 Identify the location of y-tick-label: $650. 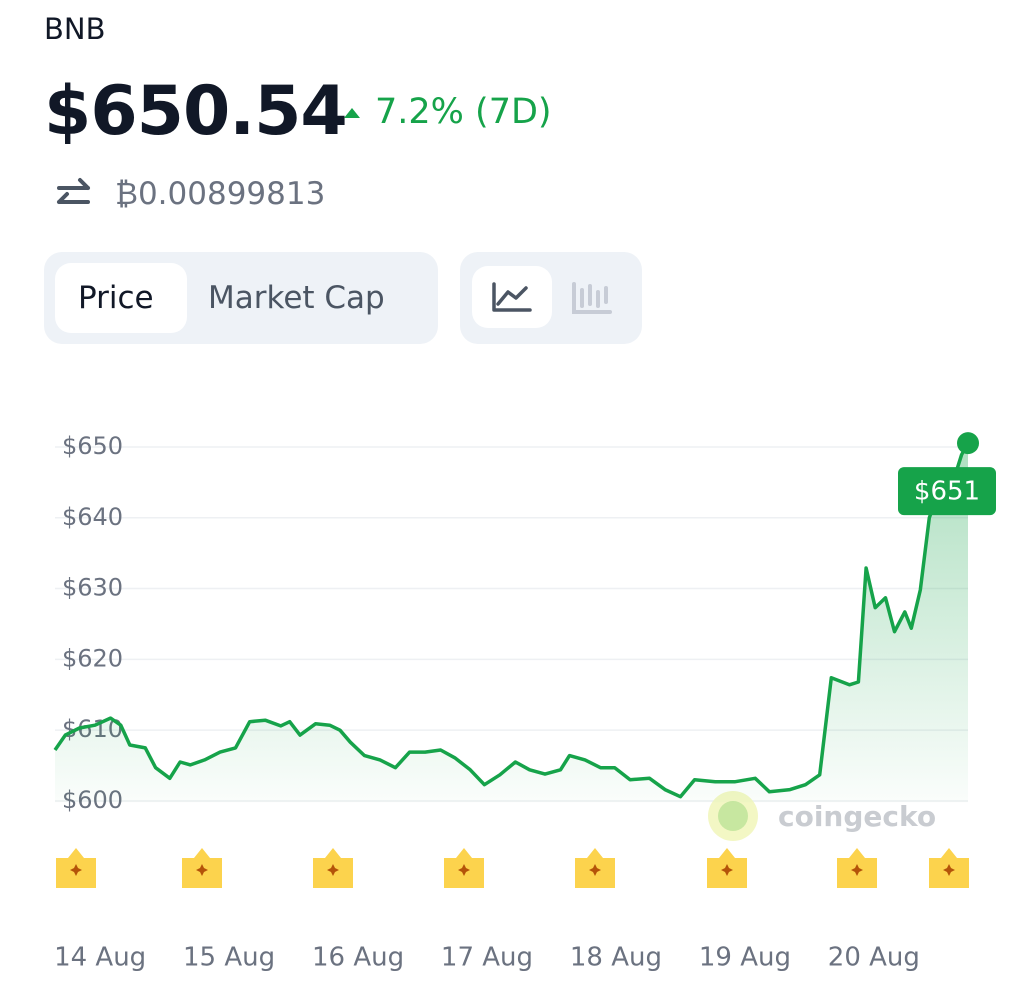
(92, 446).